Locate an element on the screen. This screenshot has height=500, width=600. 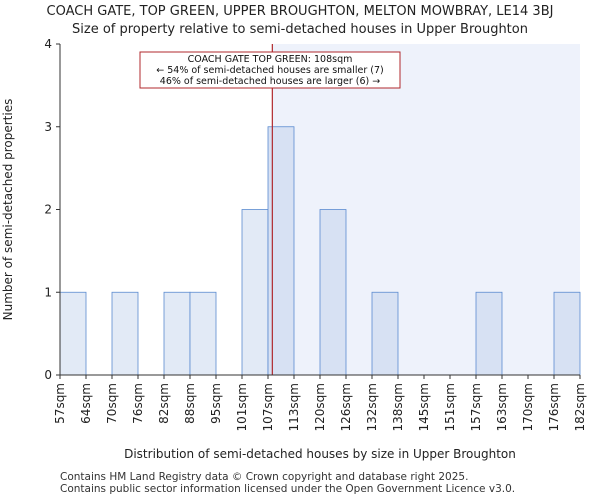
x-tick-label: 157sqm is located at coordinates (476, 407).